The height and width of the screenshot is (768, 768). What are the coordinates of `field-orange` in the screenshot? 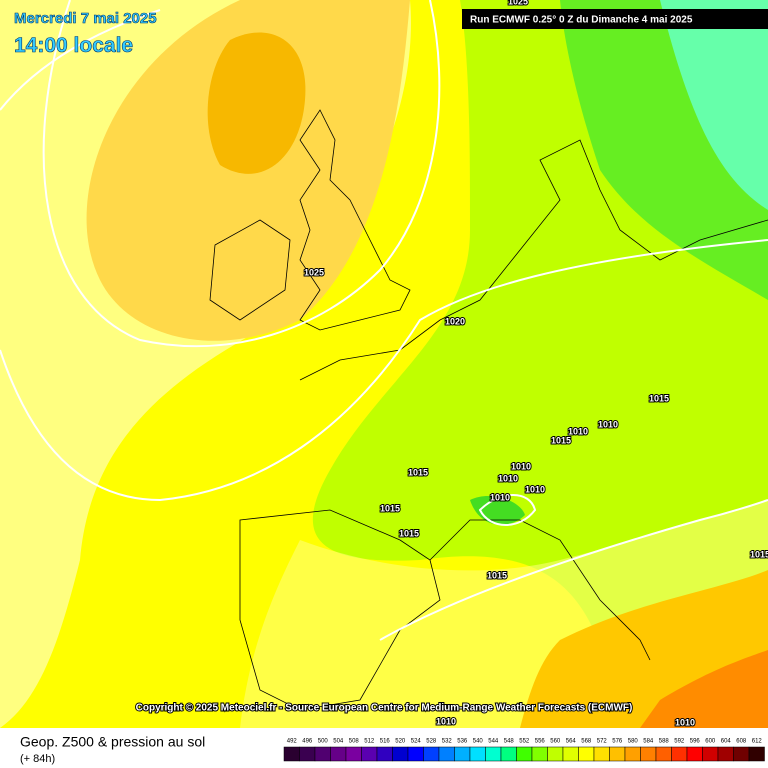 It's located at (256, 103).